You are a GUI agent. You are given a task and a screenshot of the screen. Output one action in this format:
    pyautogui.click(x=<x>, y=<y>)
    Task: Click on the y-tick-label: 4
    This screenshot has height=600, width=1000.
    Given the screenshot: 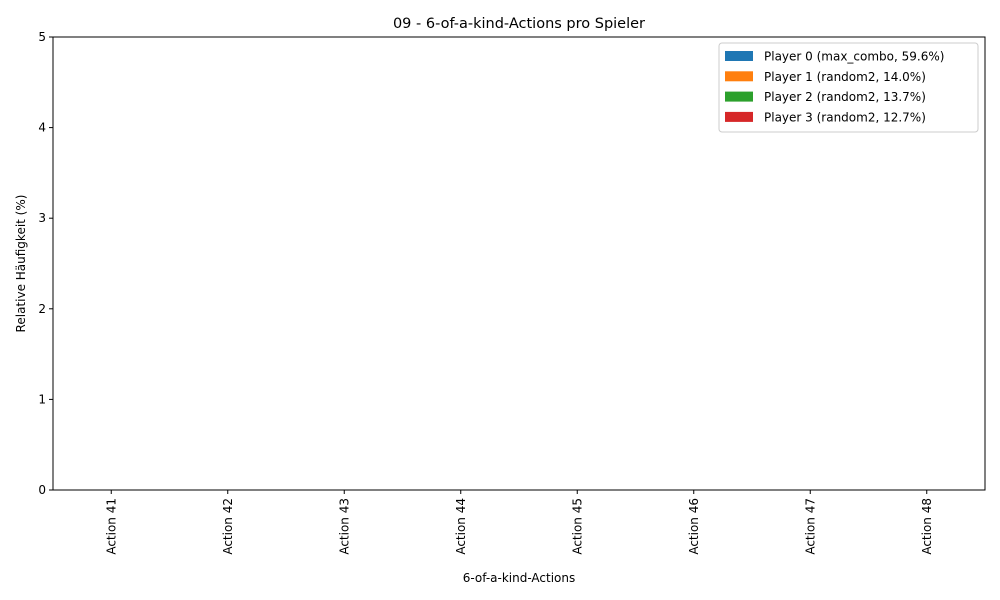 What is the action you would take?
    pyautogui.click(x=42, y=128)
    